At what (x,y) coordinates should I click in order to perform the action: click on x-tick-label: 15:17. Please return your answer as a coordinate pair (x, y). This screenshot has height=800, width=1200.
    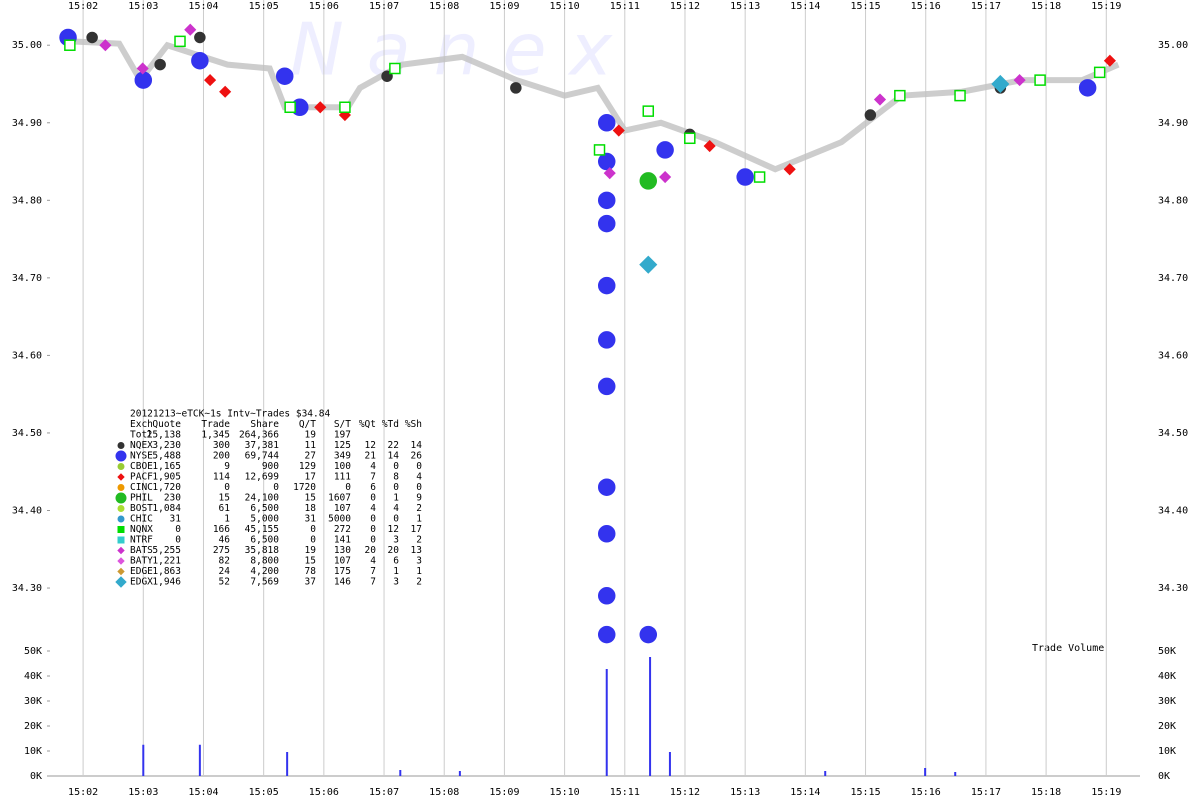
    Looking at the image, I should click on (986, 6).